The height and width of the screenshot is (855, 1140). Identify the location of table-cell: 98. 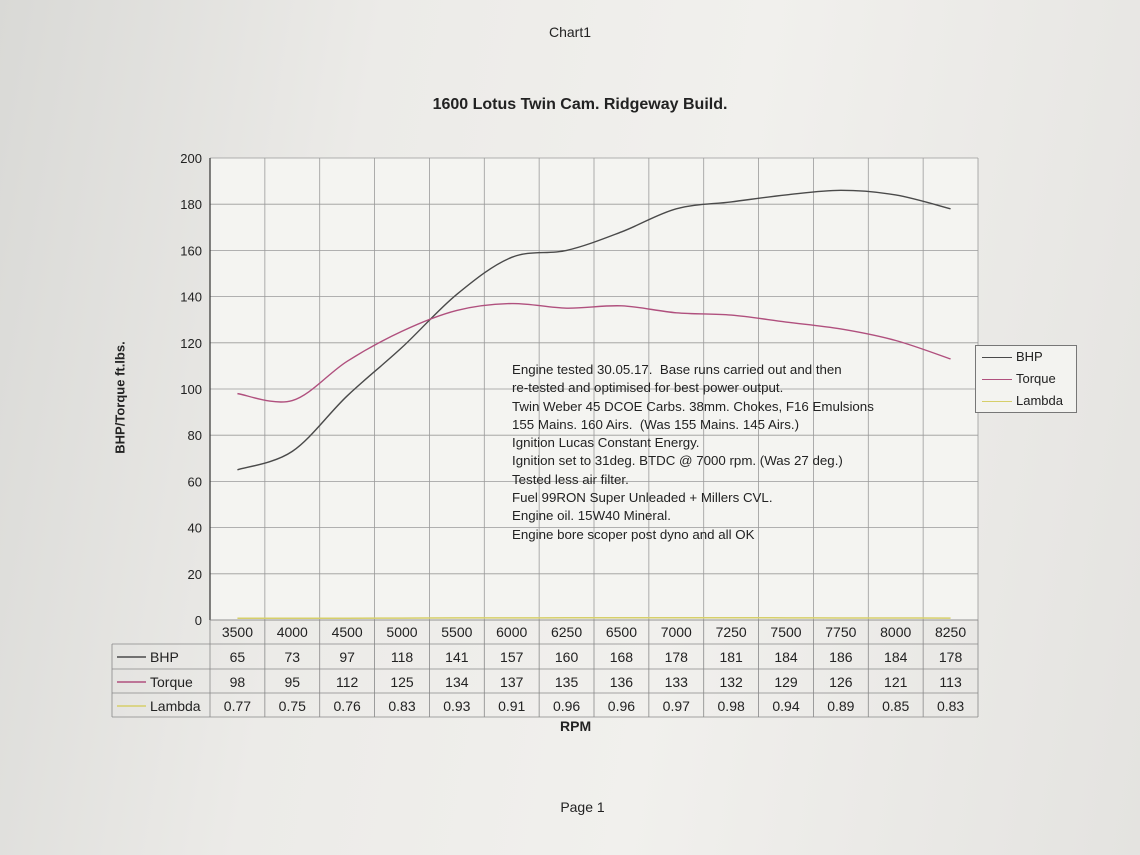
(238, 682).